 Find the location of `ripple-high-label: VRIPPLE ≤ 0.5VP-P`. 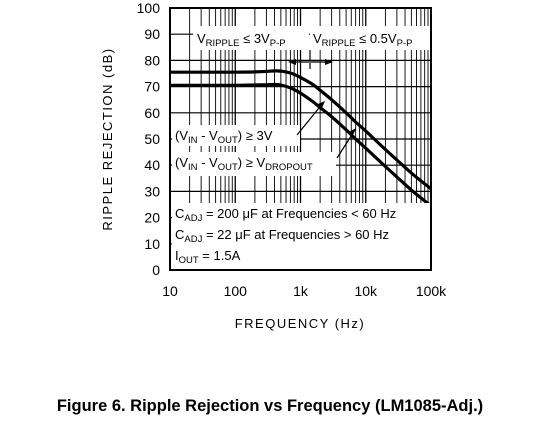

ripple-high-label: VRIPPLE ≤ 0.5VP-P is located at coordinates (362, 40).